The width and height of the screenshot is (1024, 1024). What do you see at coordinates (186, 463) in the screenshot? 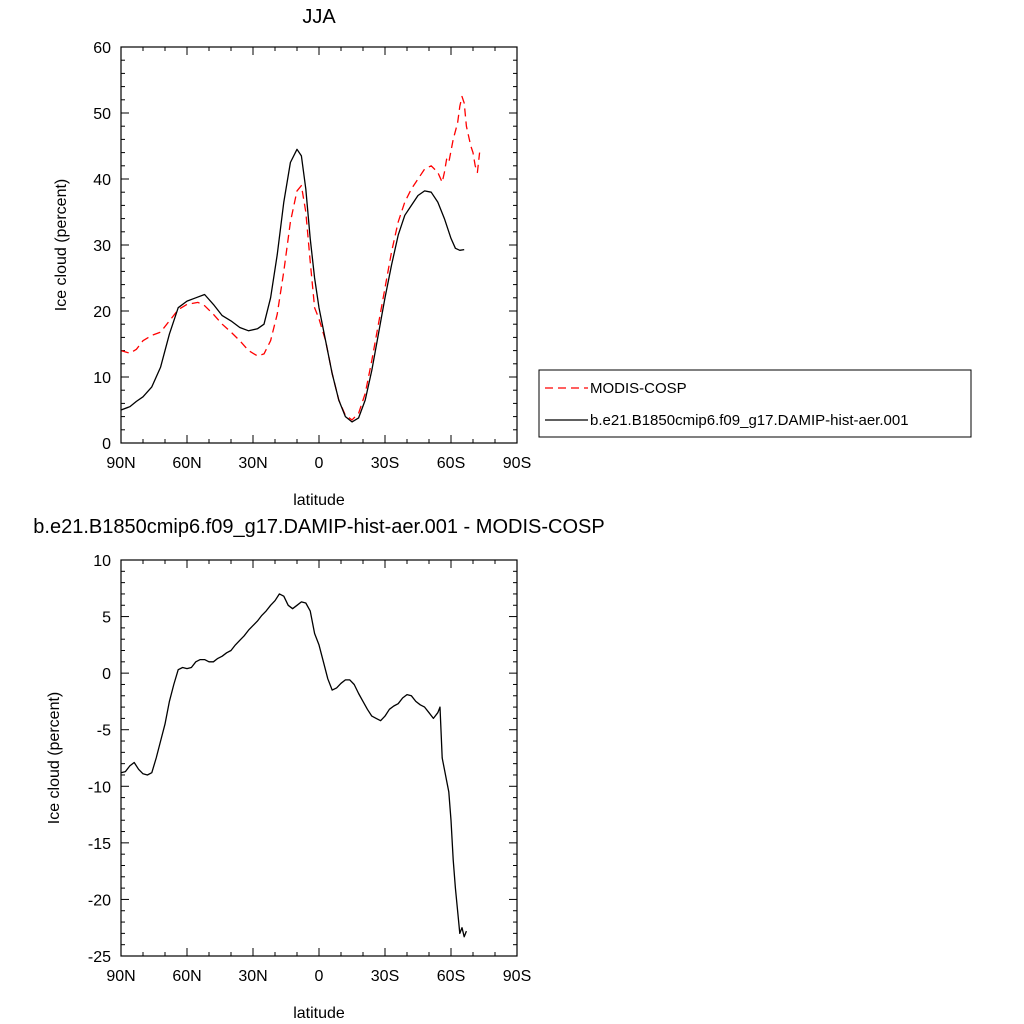
I see `top-x-tick-label: 60N` at bounding box center [186, 463].